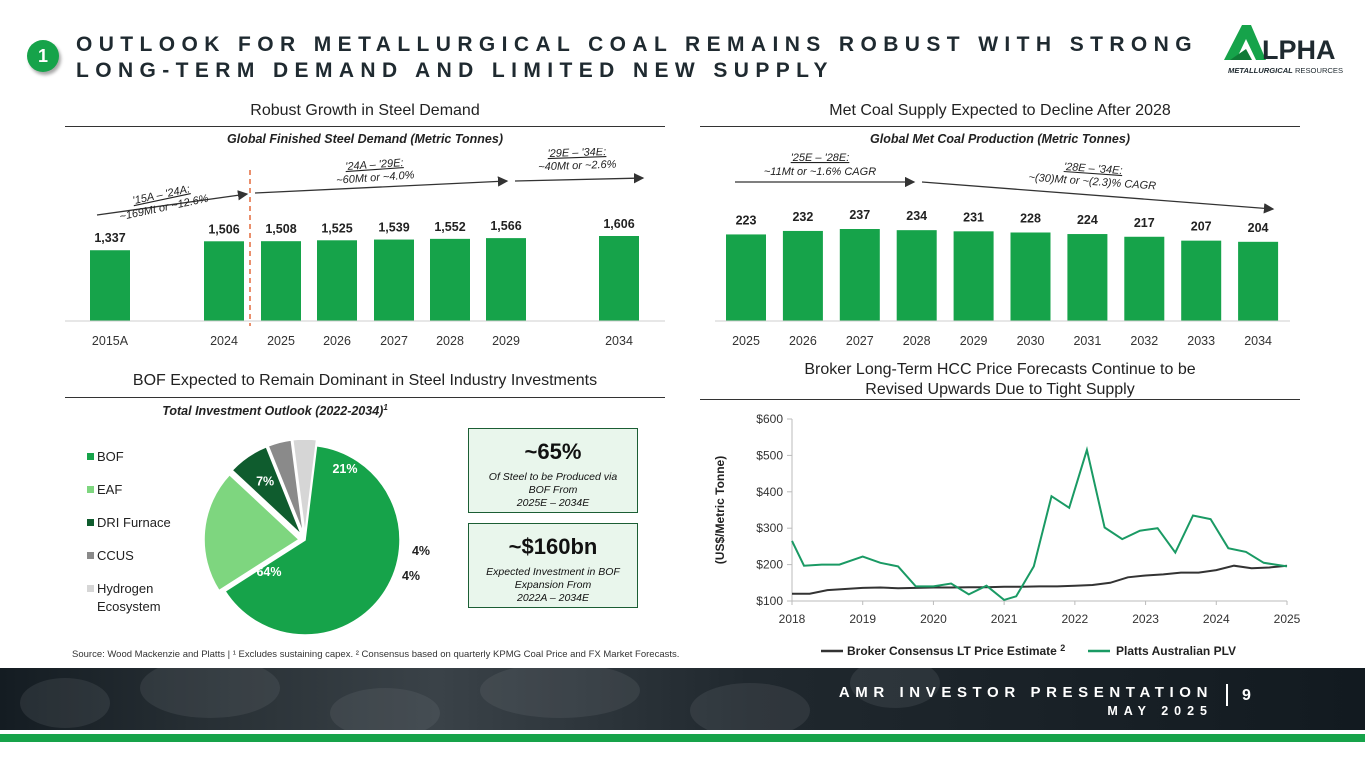  I want to click on steel-bar-value-label: 1,552, so click(449, 227).